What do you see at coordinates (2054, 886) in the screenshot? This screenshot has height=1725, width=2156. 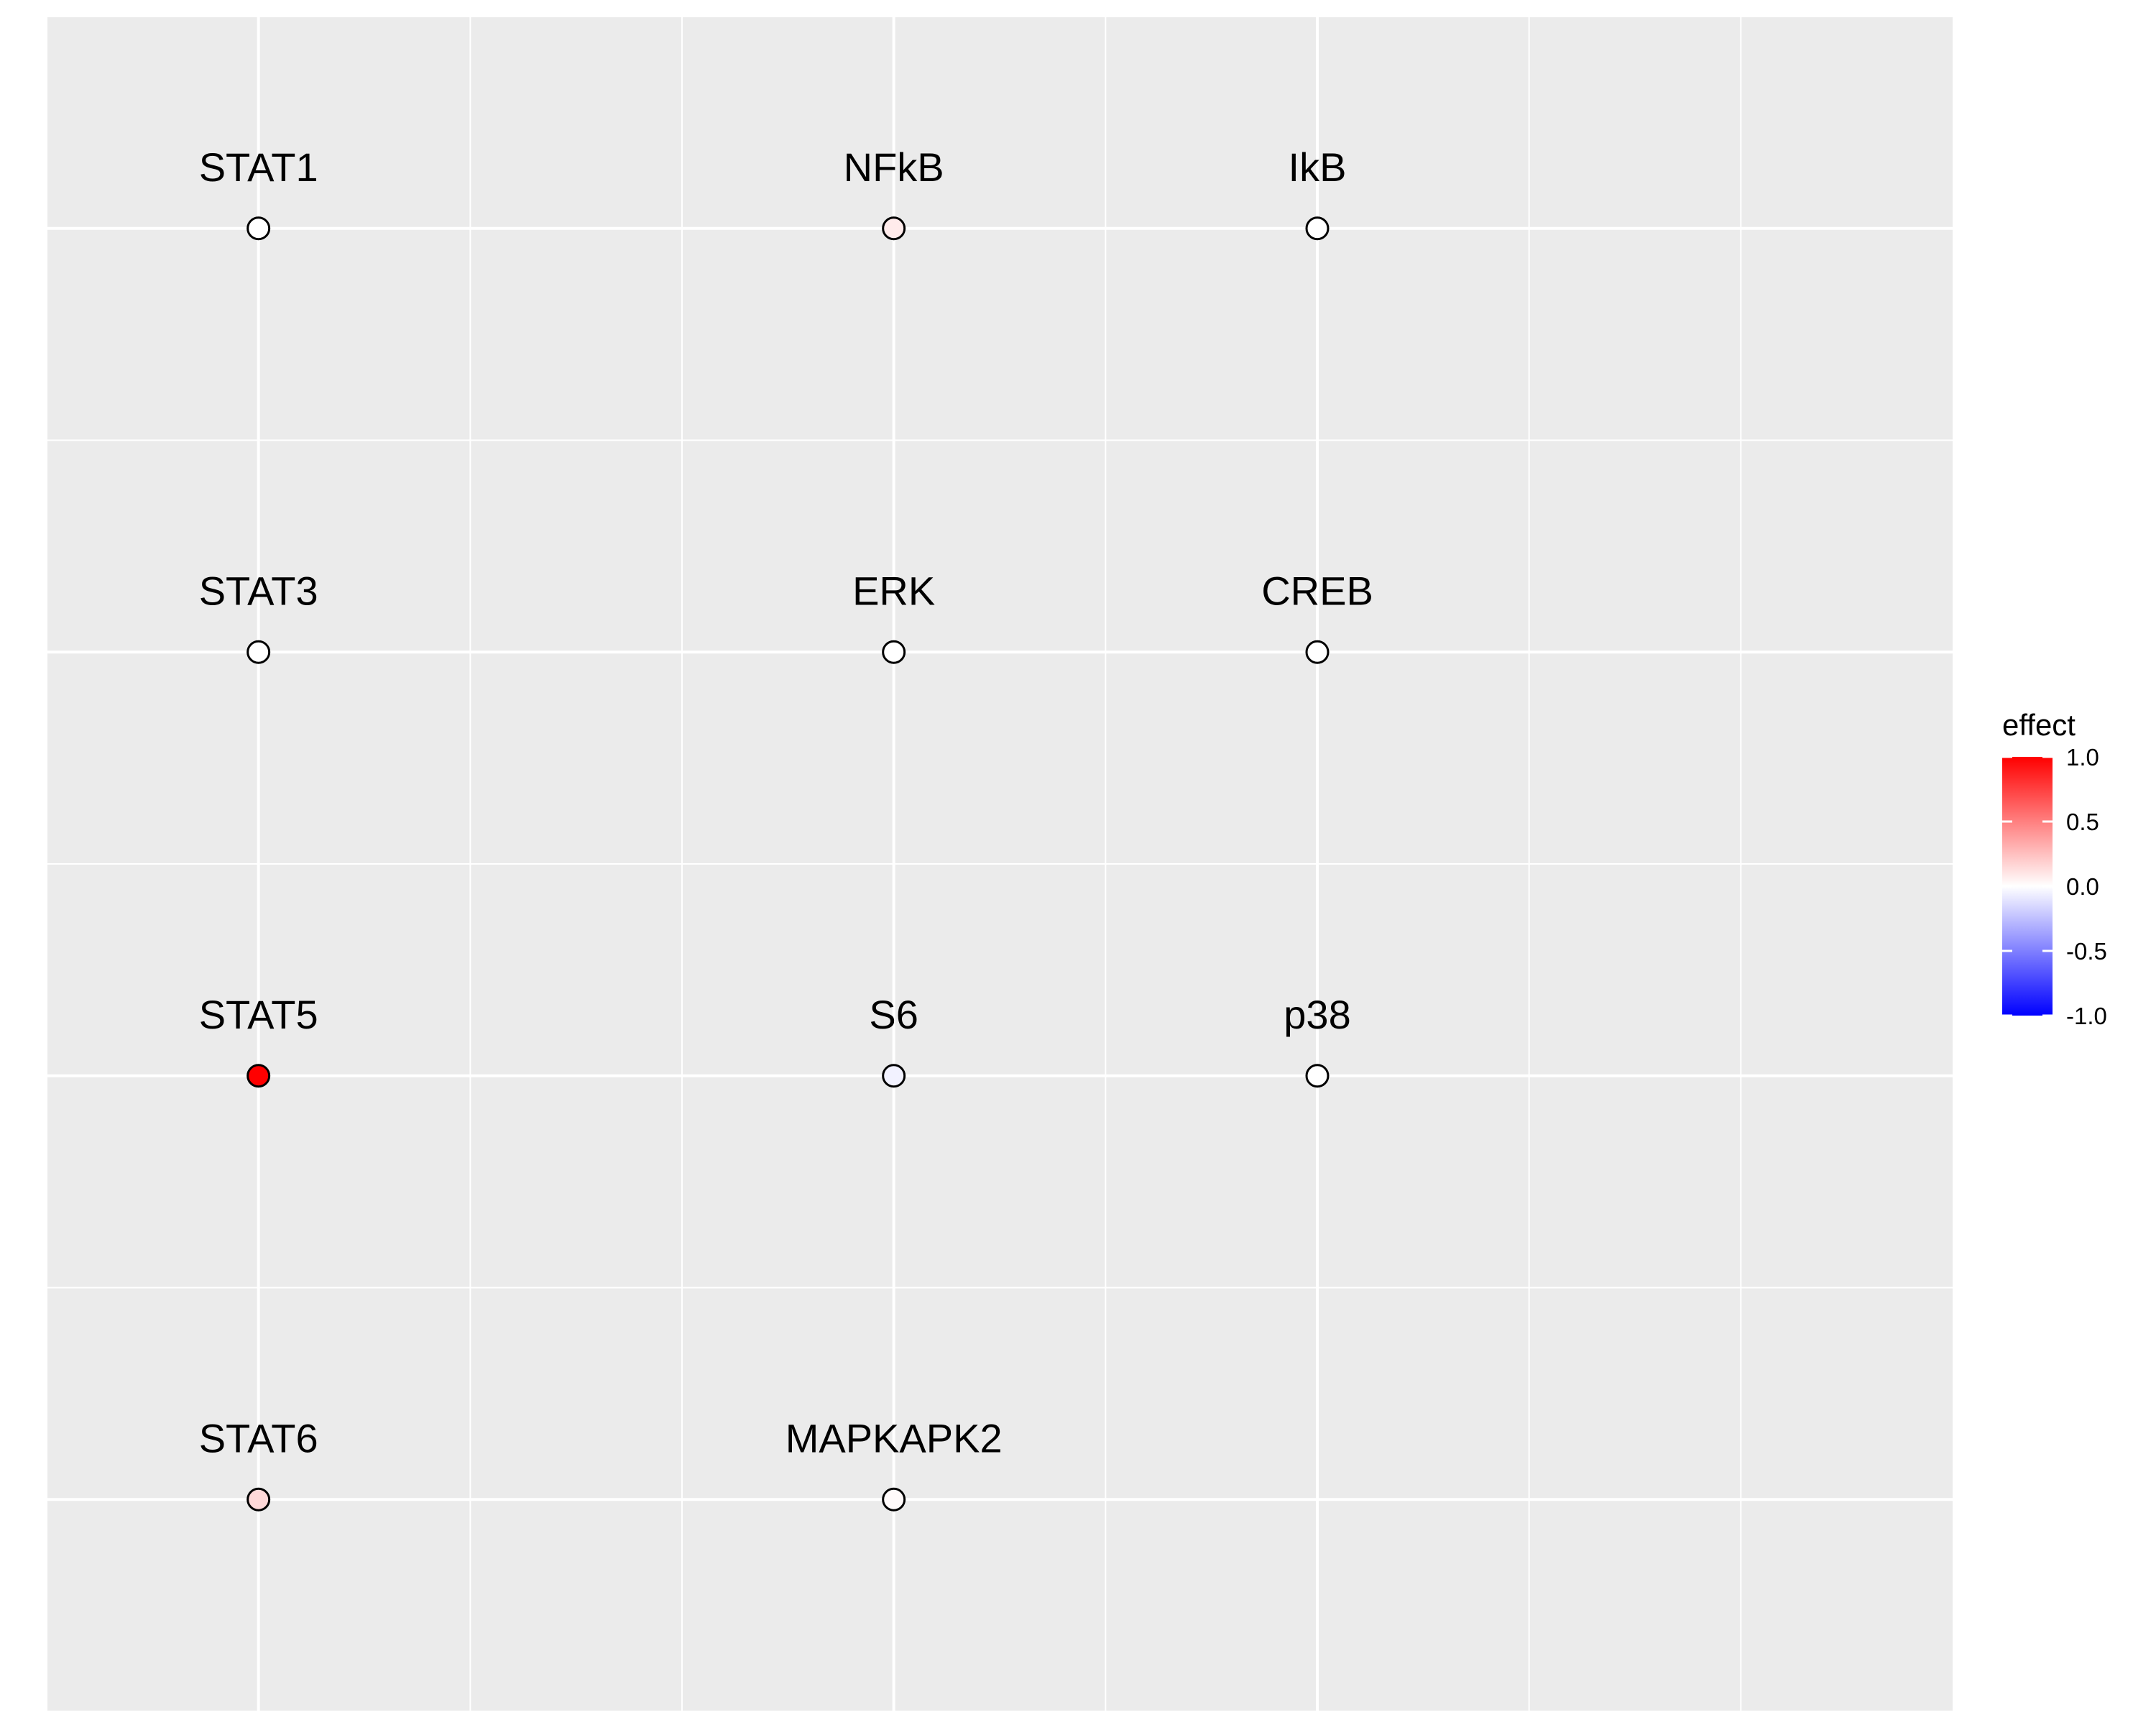 I see `legend-ticks: 1.0 0.5 0.0 -0.5 -1.0` at bounding box center [2054, 886].